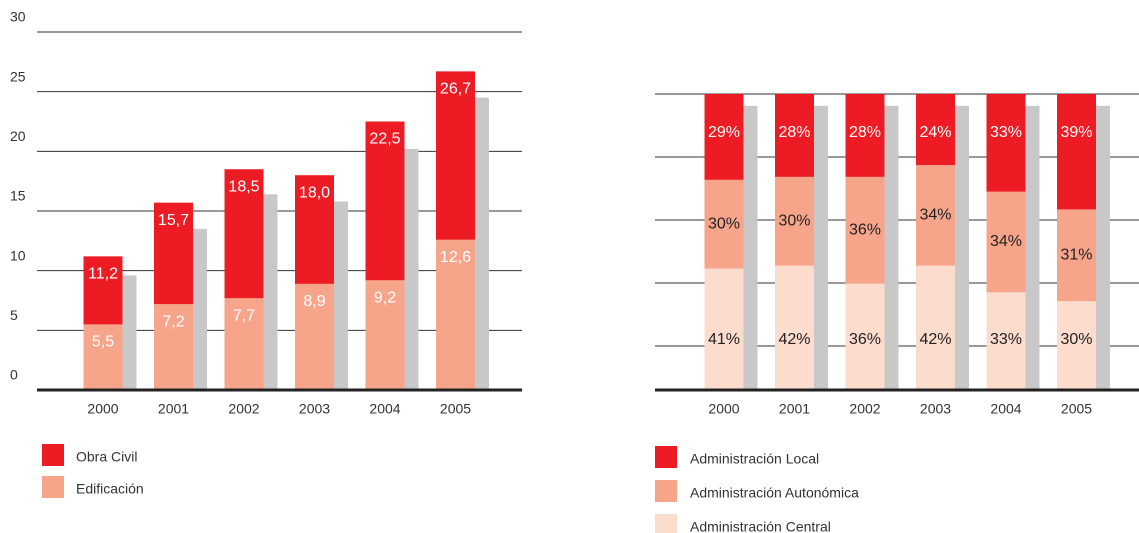 This screenshot has height=533, width=1139. What do you see at coordinates (455, 257) in the screenshot?
I see `value-label: 12,6` at bounding box center [455, 257].